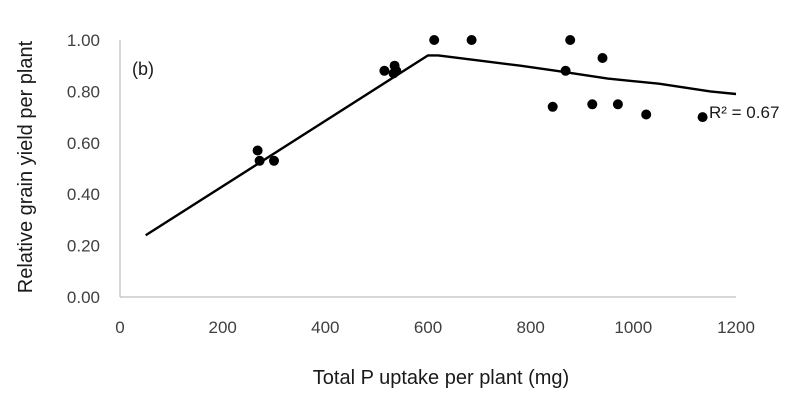 The width and height of the screenshot is (801, 400). I want to click on y-tick-label: 0.60, so click(83, 143).